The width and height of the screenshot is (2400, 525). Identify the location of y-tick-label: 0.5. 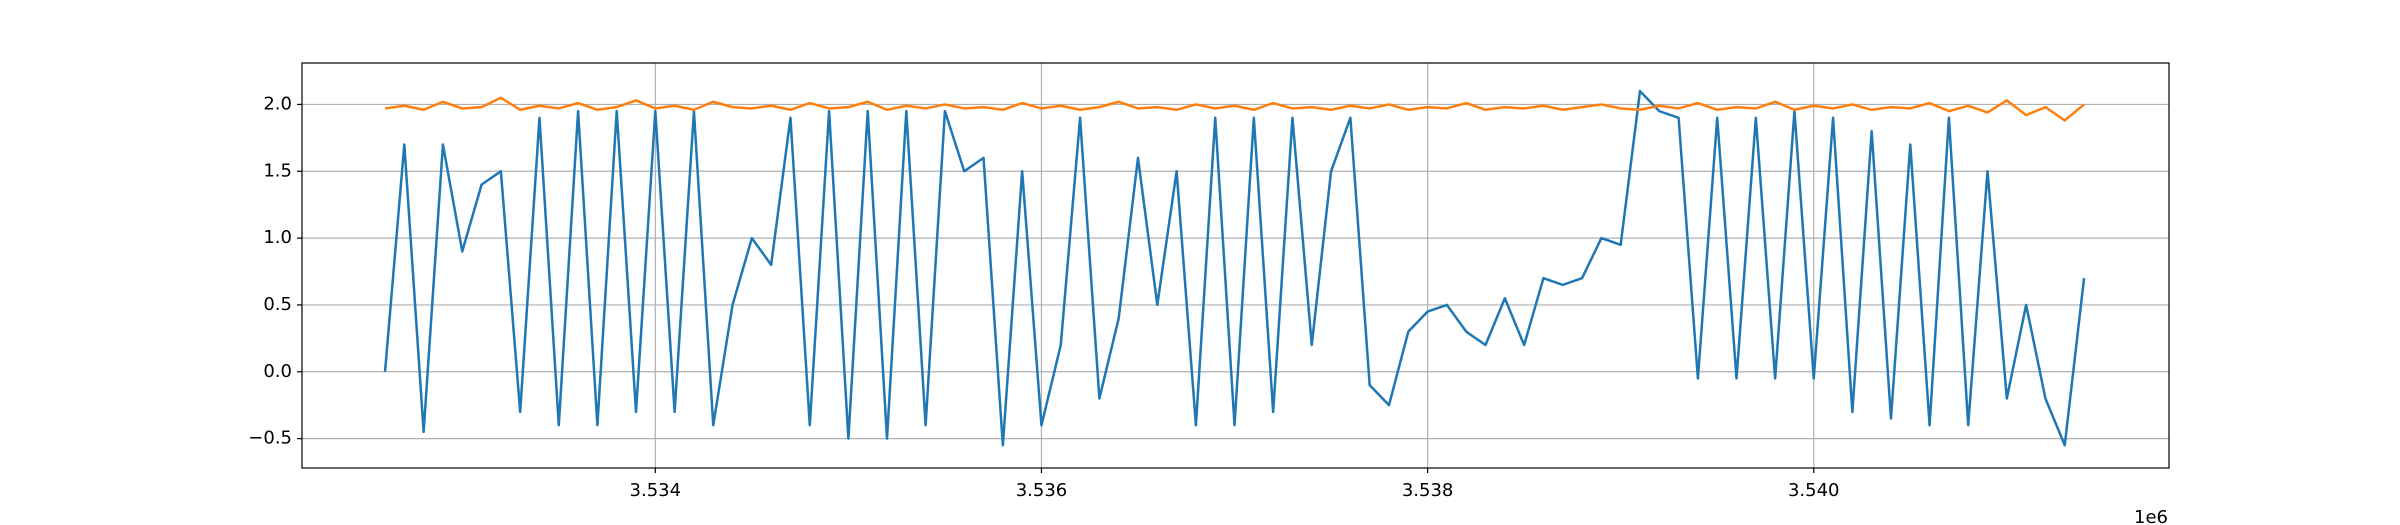
(277, 304).